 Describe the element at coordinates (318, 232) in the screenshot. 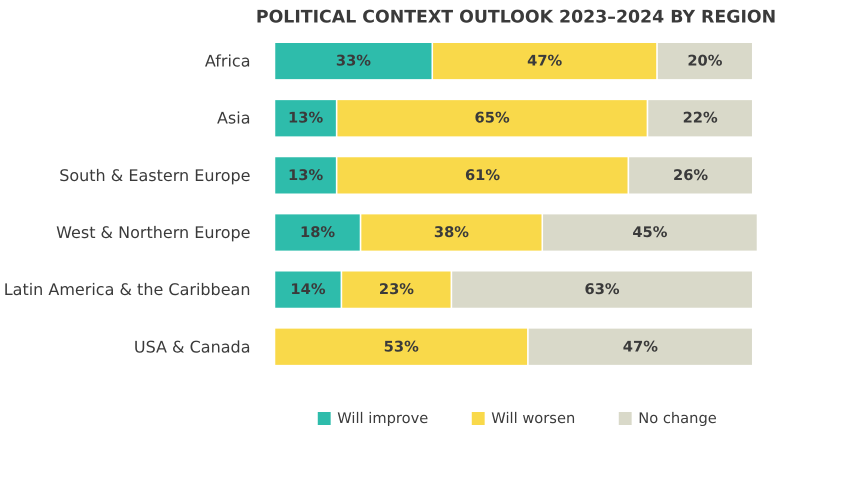

I see `data-label: 18%` at that location.